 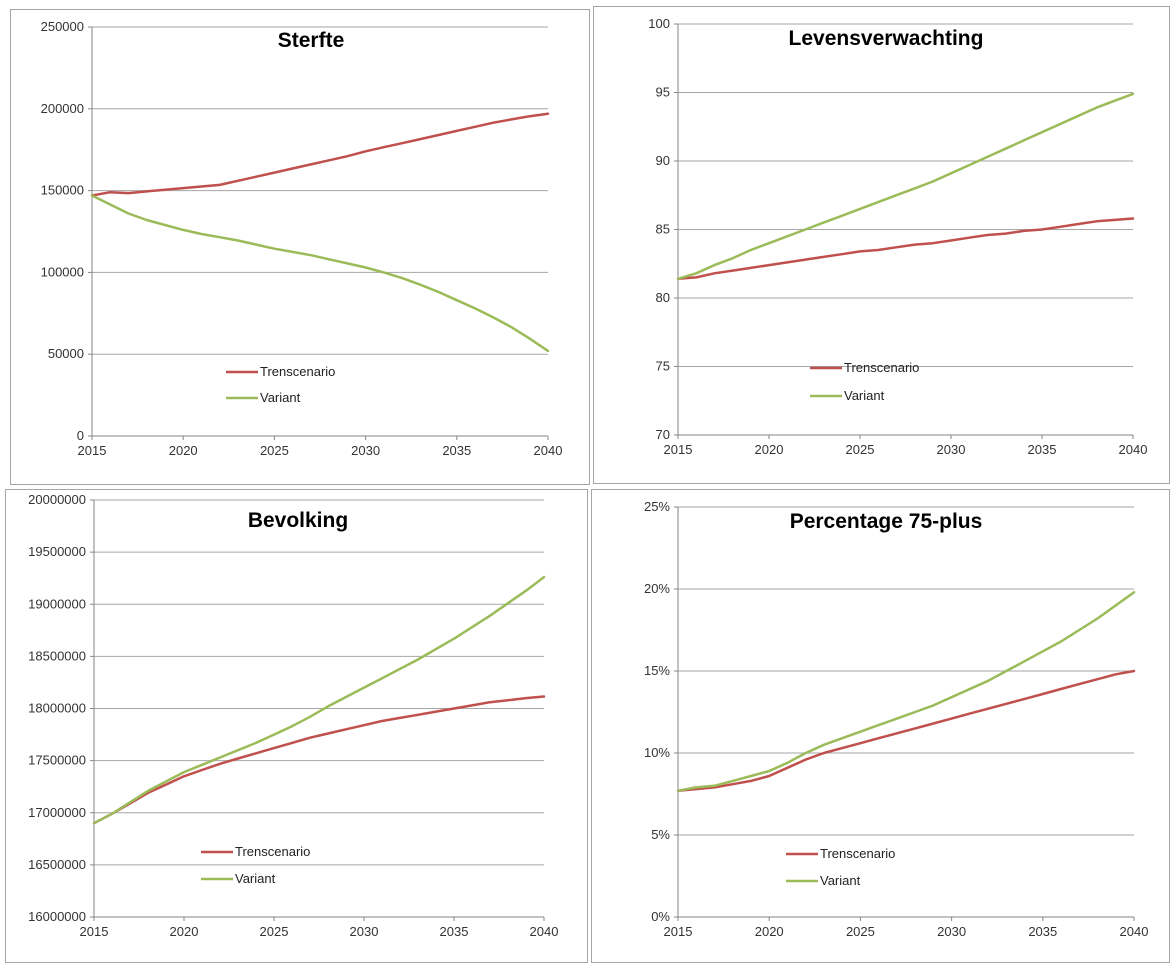 I want to click on y-tick-label: 18500000, so click(x=57, y=655).